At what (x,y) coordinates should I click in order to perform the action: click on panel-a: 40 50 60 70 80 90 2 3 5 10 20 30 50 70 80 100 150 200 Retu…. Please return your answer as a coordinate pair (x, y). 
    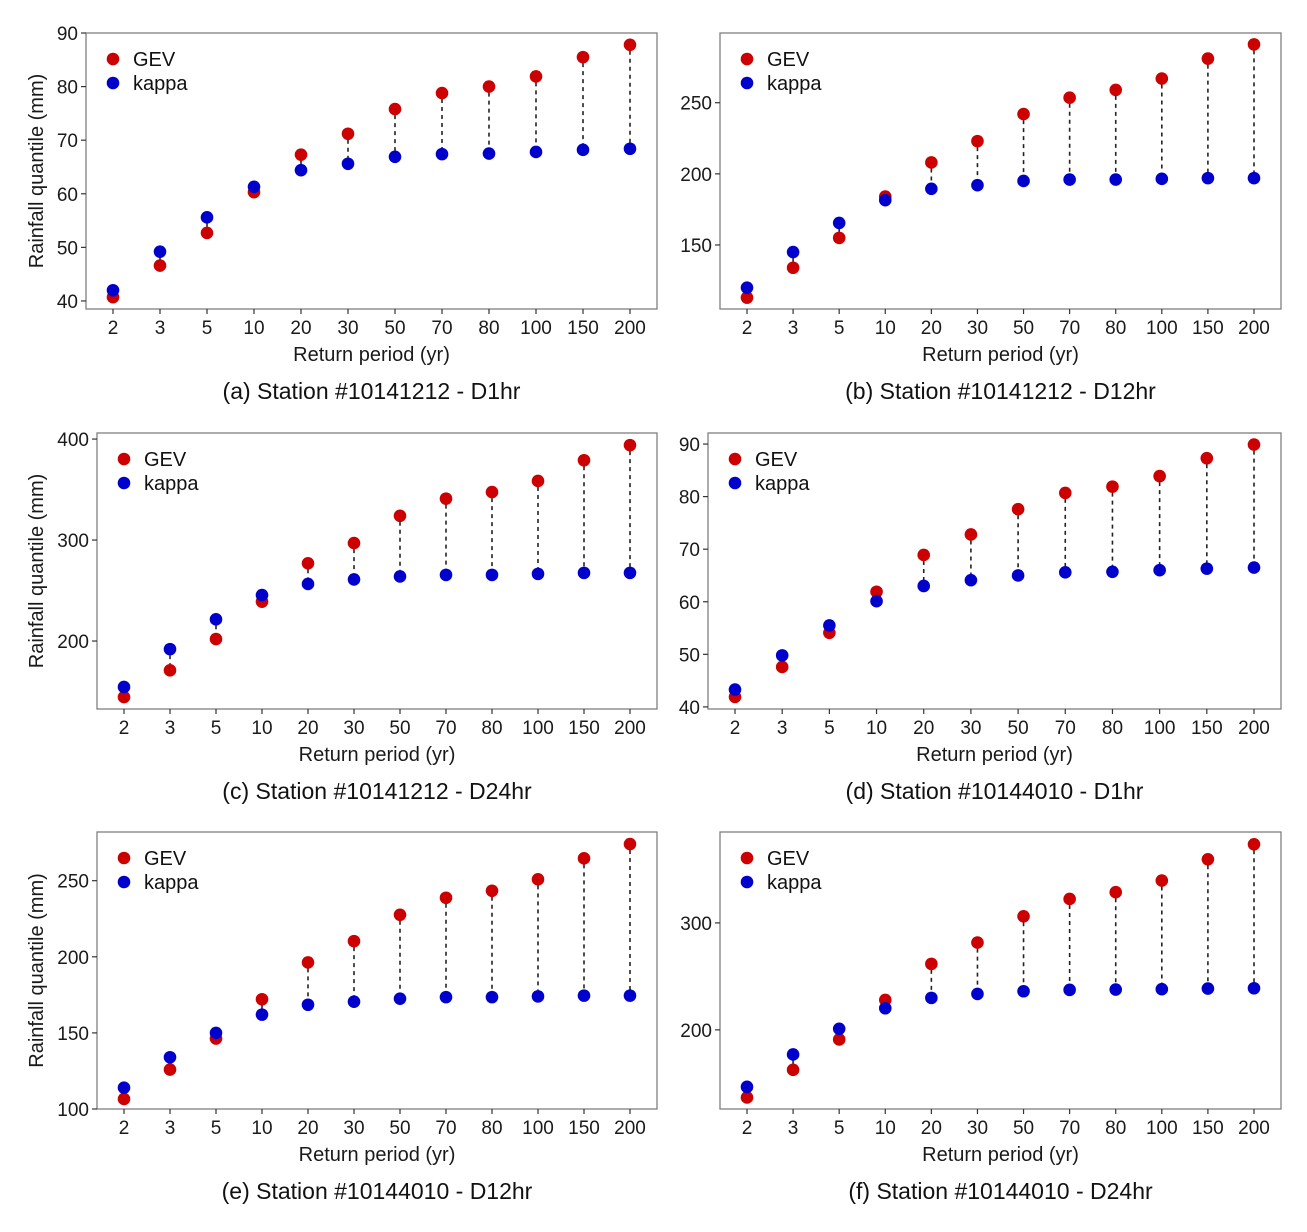
    Looking at the image, I should click on (342, 214).